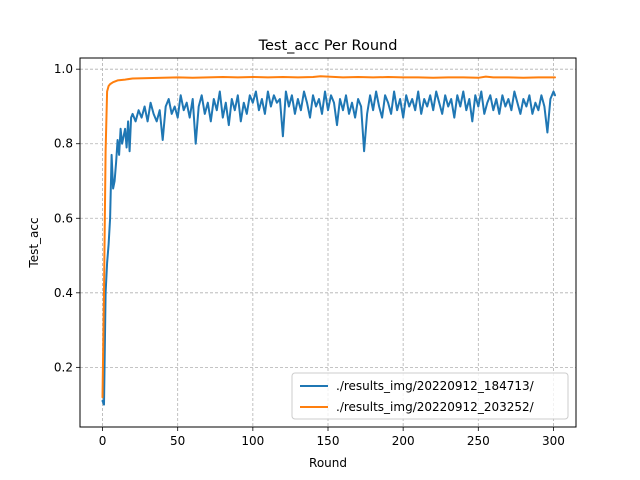  Describe the element at coordinates (34, 242) in the screenshot. I see `y-axis-title: Test_acc` at that location.